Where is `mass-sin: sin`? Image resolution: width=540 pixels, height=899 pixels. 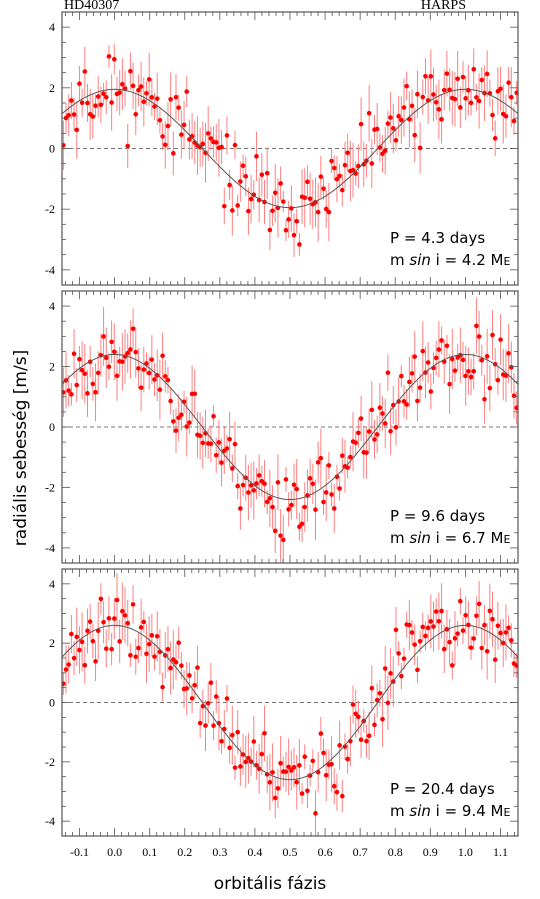
mass-sin: sin is located at coordinates (420, 811).